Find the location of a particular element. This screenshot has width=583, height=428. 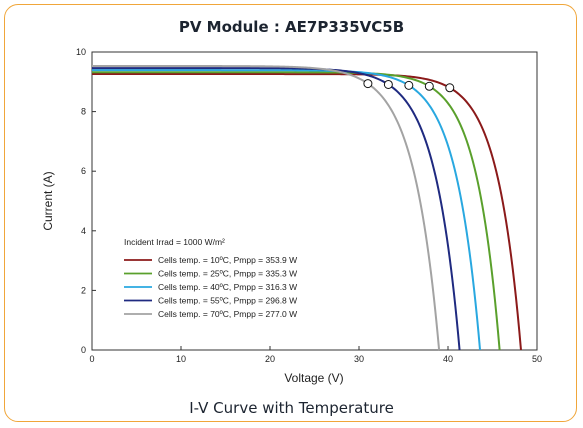

legend-entry-1: Cells temp. = 25ºC, Pmpp = 335.3 W is located at coordinates (227, 274).